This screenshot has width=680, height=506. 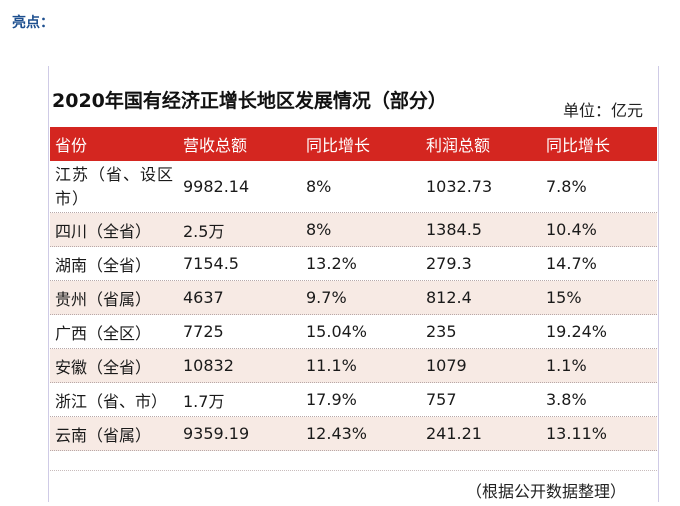 What do you see at coordinates (204, 401) in the screenshot?
I see `revenue-cell: 1.7万` at bounding box center [204, 401].